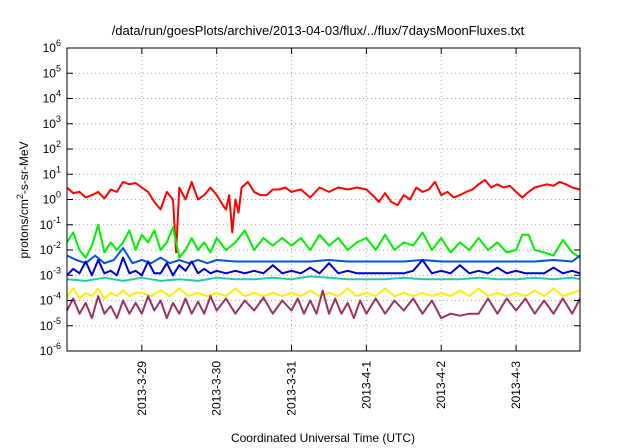  What do you see at coordinates (516, 385) in the screenshot?
I see `x-tick-label: 2013-4-3` at bounding box center [516, 385].